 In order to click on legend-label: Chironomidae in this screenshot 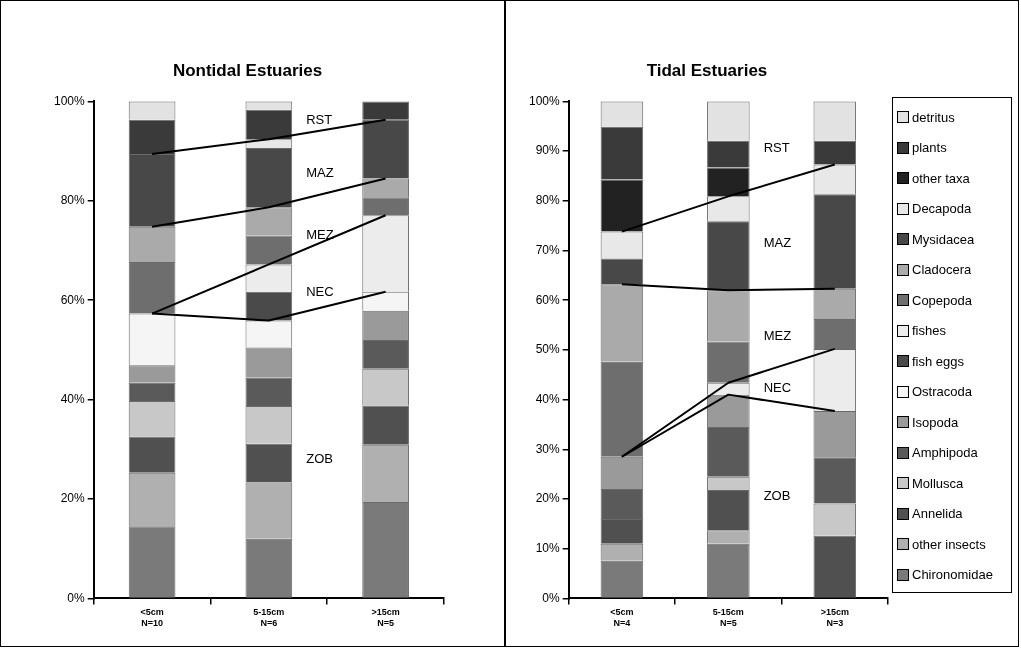, I will do `click(952, 575)`.